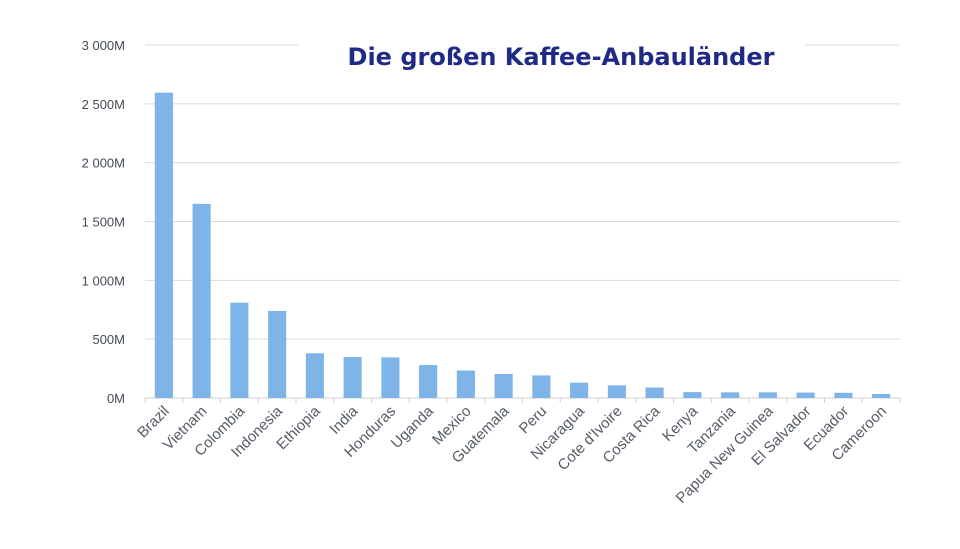 The image size is (960, 549). What do you see at coordinates (103, 163) in the screenshot?
I see `y-tick-label: 2 000M` at bounding box center [103, 163].